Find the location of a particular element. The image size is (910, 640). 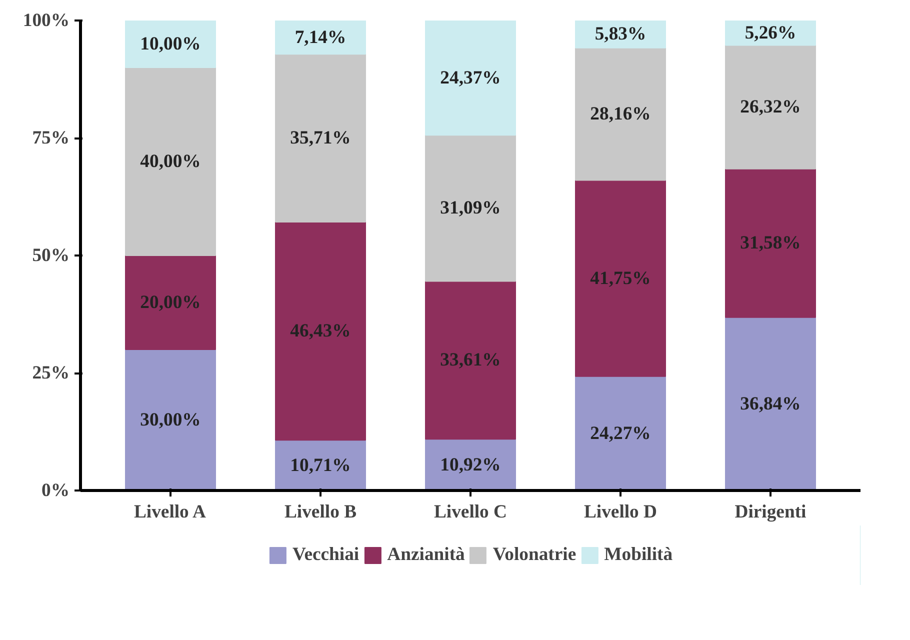

y-tick-label: 75% is located at coordinates (51, 138).